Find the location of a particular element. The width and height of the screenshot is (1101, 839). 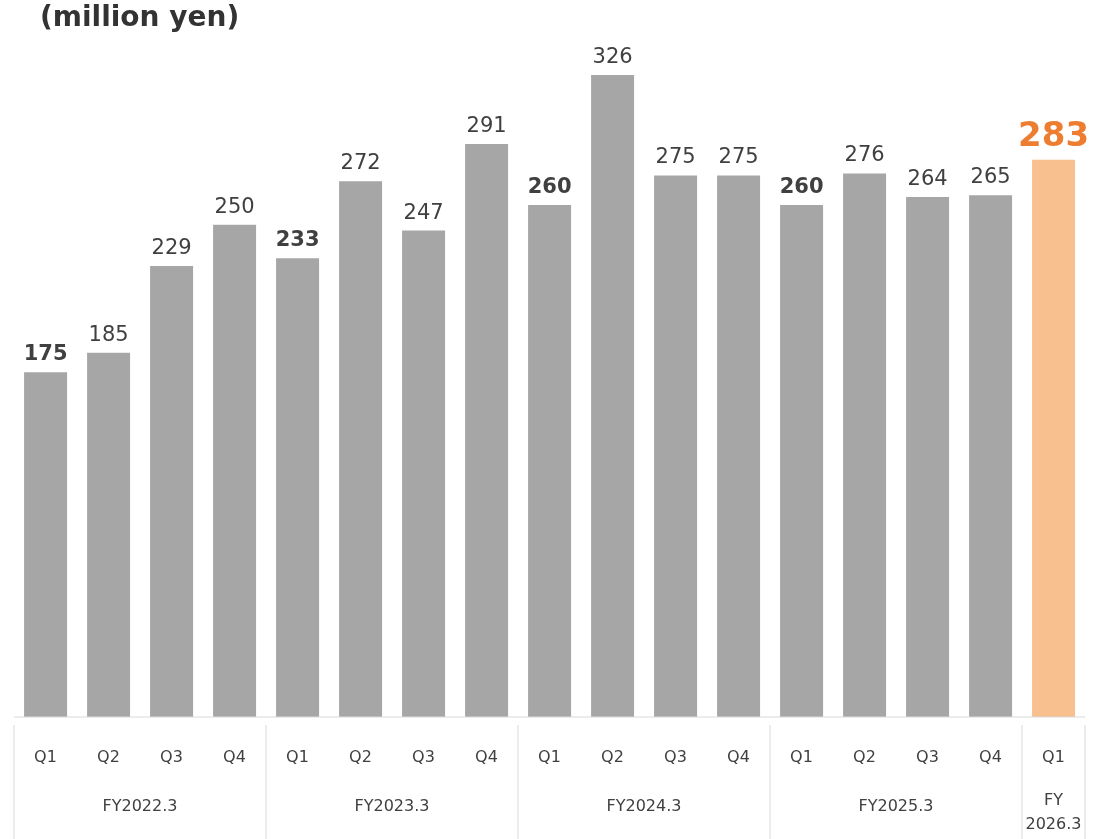

data-label: 247 is located at coordinates (423, 211).